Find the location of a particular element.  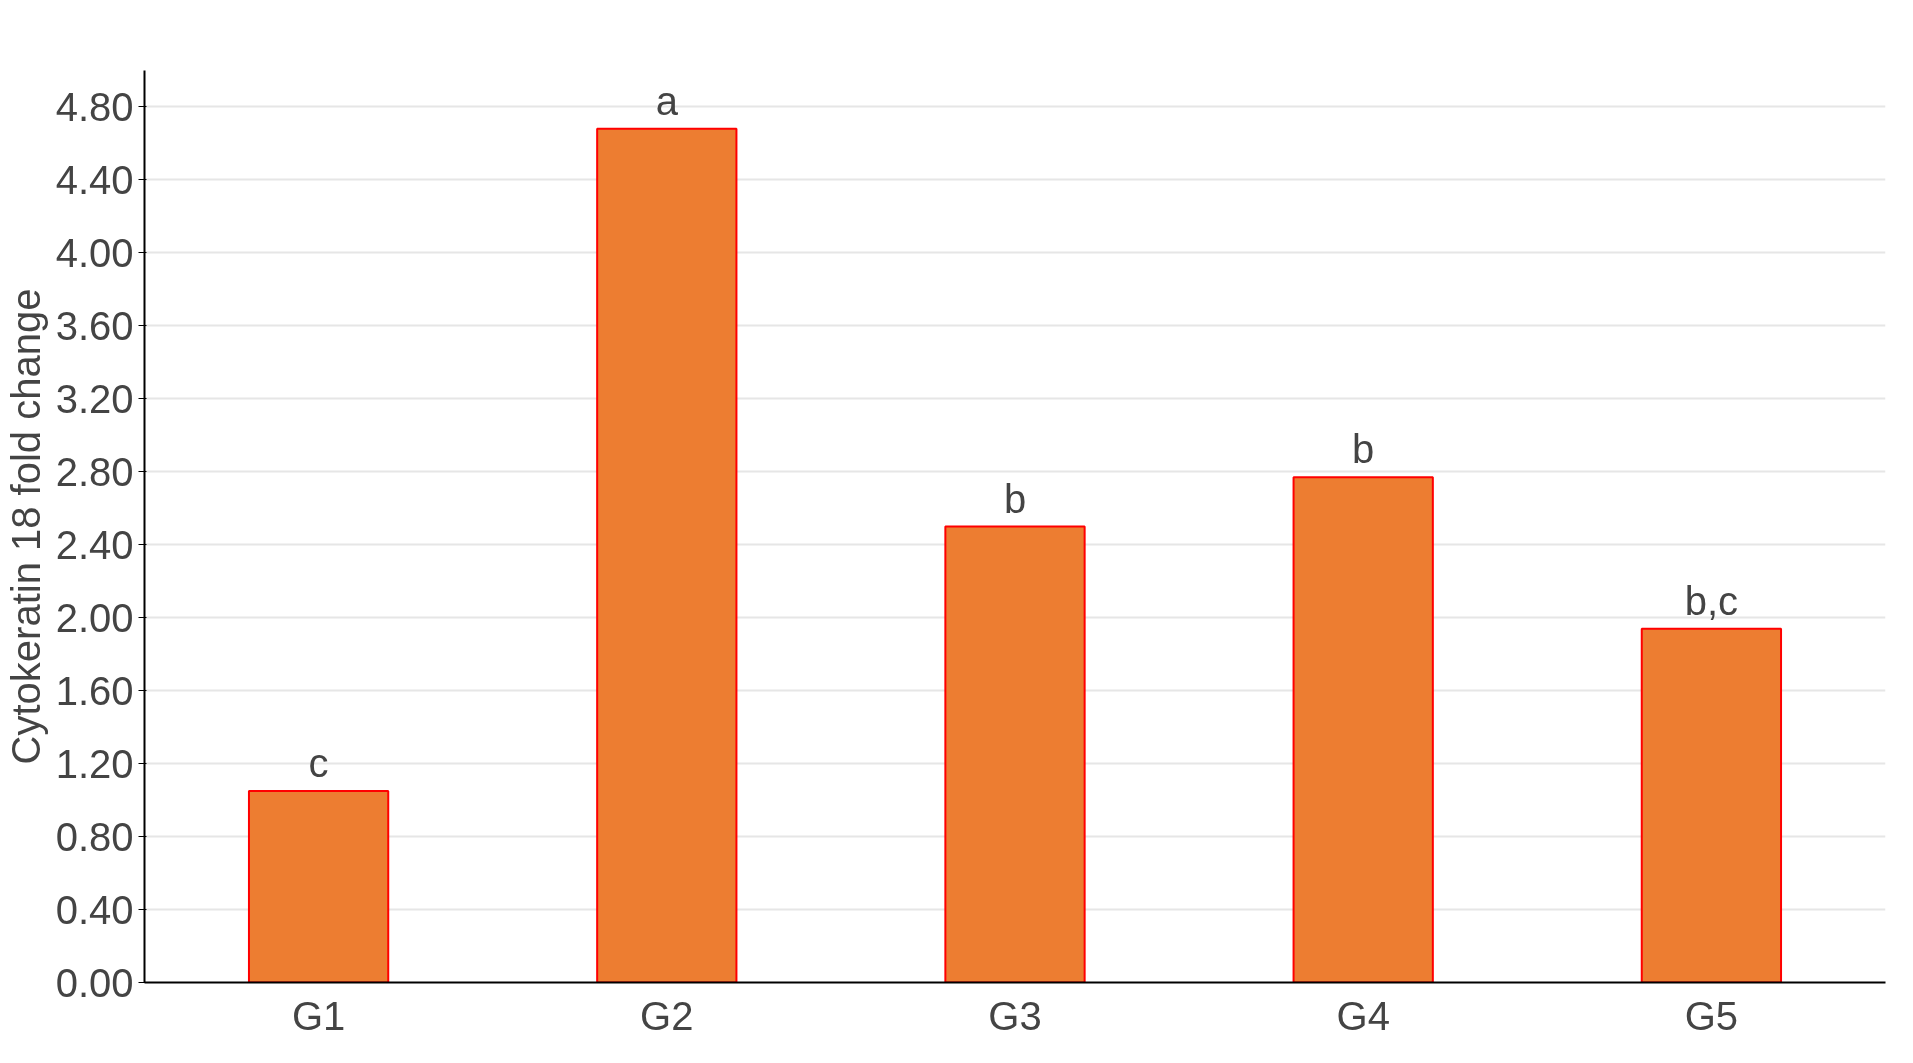

y-tick-label: 0.80 is located at coordinates (94, 836).